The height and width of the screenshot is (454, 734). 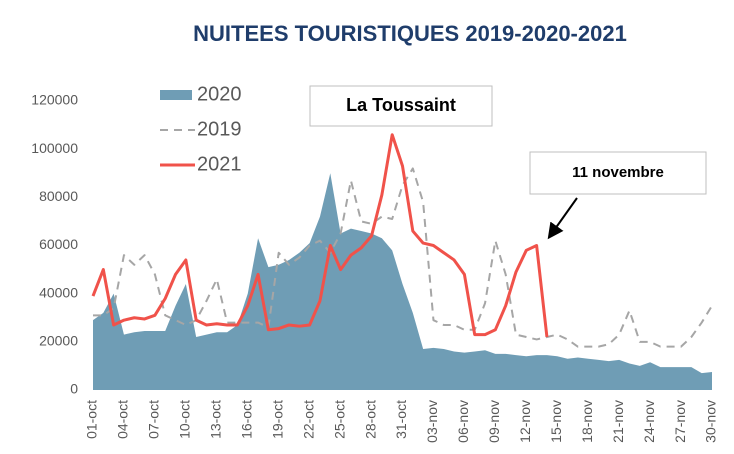 I want to click on legend-label: 2020, so click(x=219, y=94).